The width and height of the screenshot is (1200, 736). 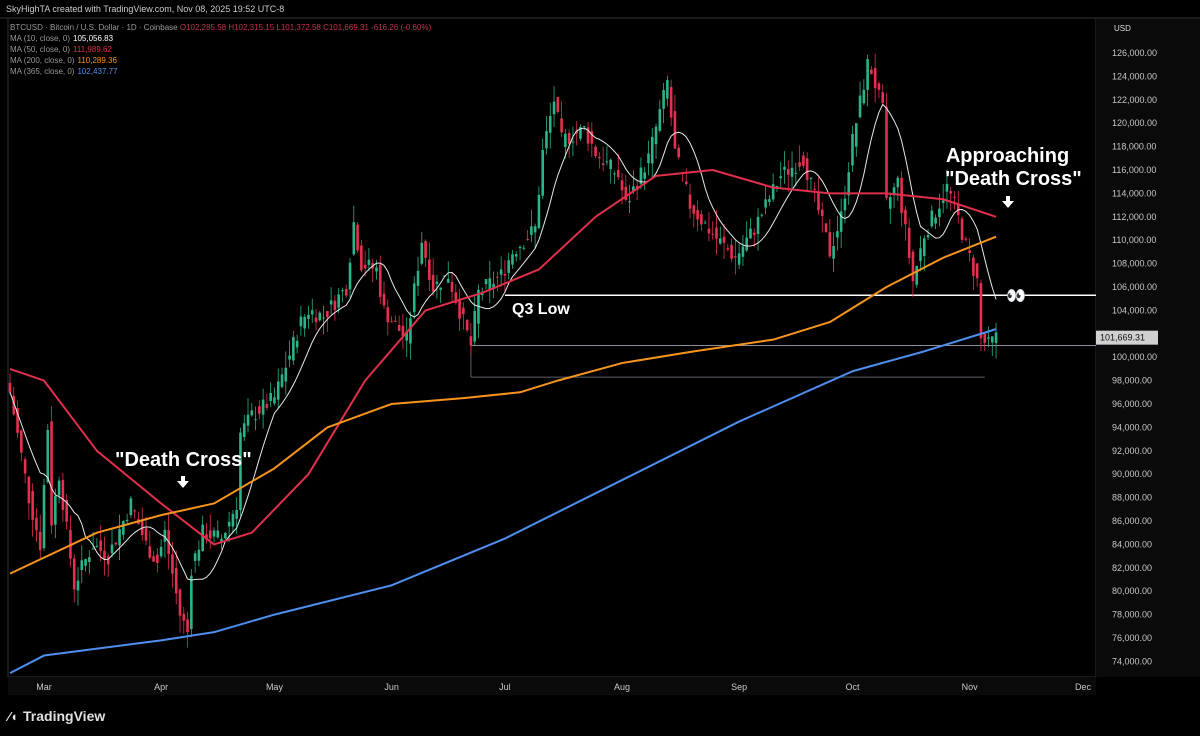 I want to click on time-tick-label: Jul, so click(x=505, y=687).